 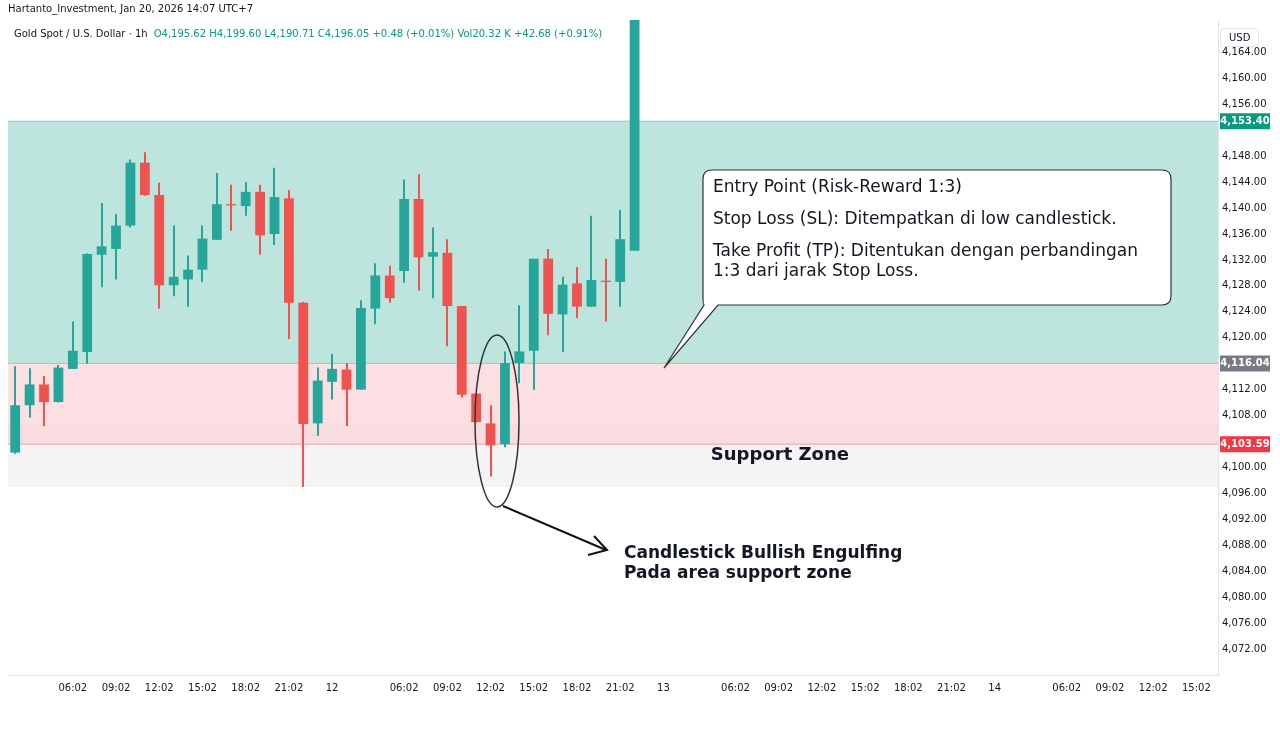 I want to click on ref-line-label: 4,153.40, so click(x=1245, y=120).